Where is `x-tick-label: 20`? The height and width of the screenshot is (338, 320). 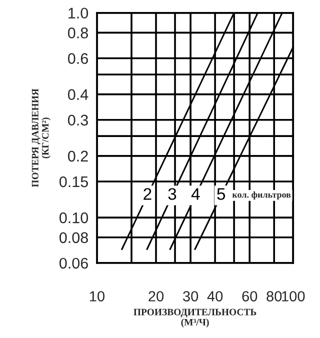 x-tick-label: 20 is located at coordinates (156, 296).